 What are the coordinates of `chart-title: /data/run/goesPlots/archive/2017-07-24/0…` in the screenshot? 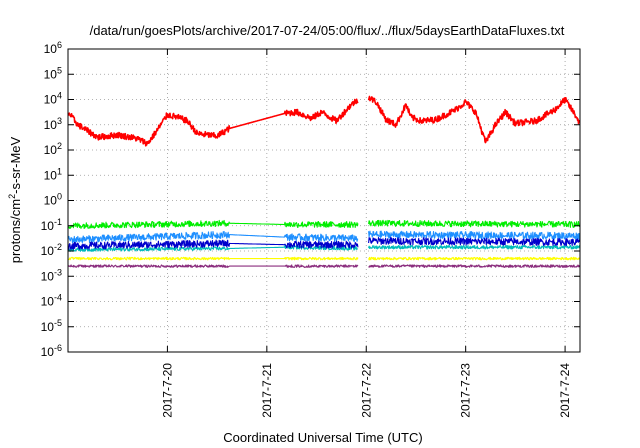 It's located at (327, 30).